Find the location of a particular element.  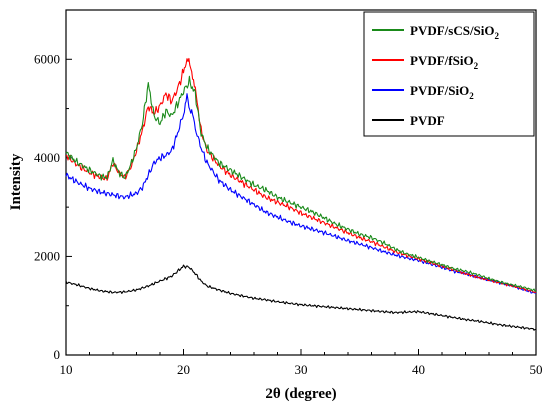

y-tick-label: 6000 is located at coordinates (47, 58).